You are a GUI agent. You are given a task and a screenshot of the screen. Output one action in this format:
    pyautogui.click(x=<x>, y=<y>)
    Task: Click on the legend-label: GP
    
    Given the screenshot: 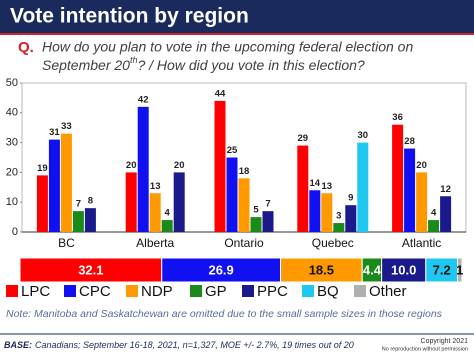 What is the action you would take?
    pyautogui.click(x=216, y=291)
    